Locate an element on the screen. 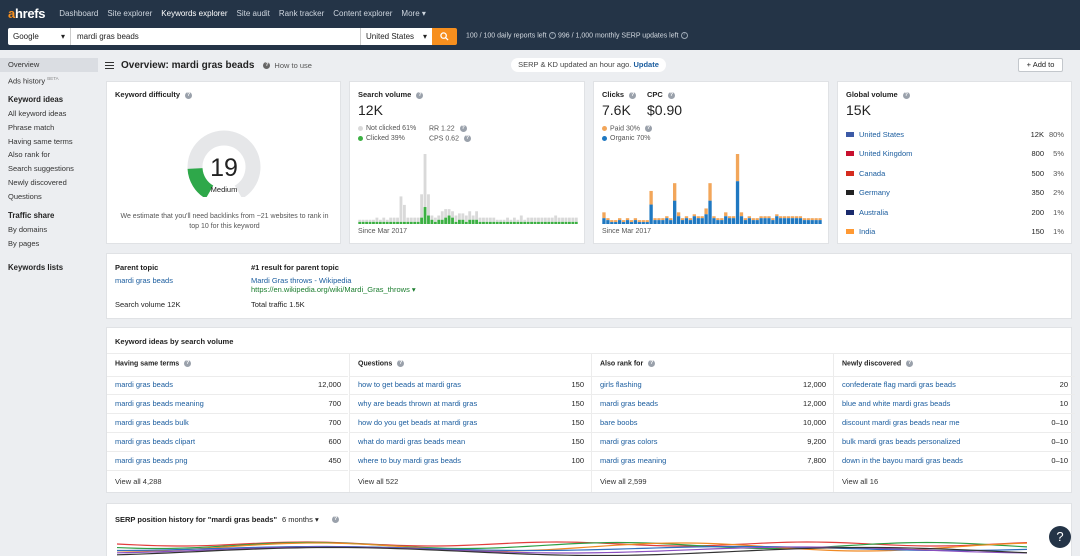 The height and width of the screenshot is (556, 1080). nav-content-explorer: Content explorer is located at coordinates (363, 13).